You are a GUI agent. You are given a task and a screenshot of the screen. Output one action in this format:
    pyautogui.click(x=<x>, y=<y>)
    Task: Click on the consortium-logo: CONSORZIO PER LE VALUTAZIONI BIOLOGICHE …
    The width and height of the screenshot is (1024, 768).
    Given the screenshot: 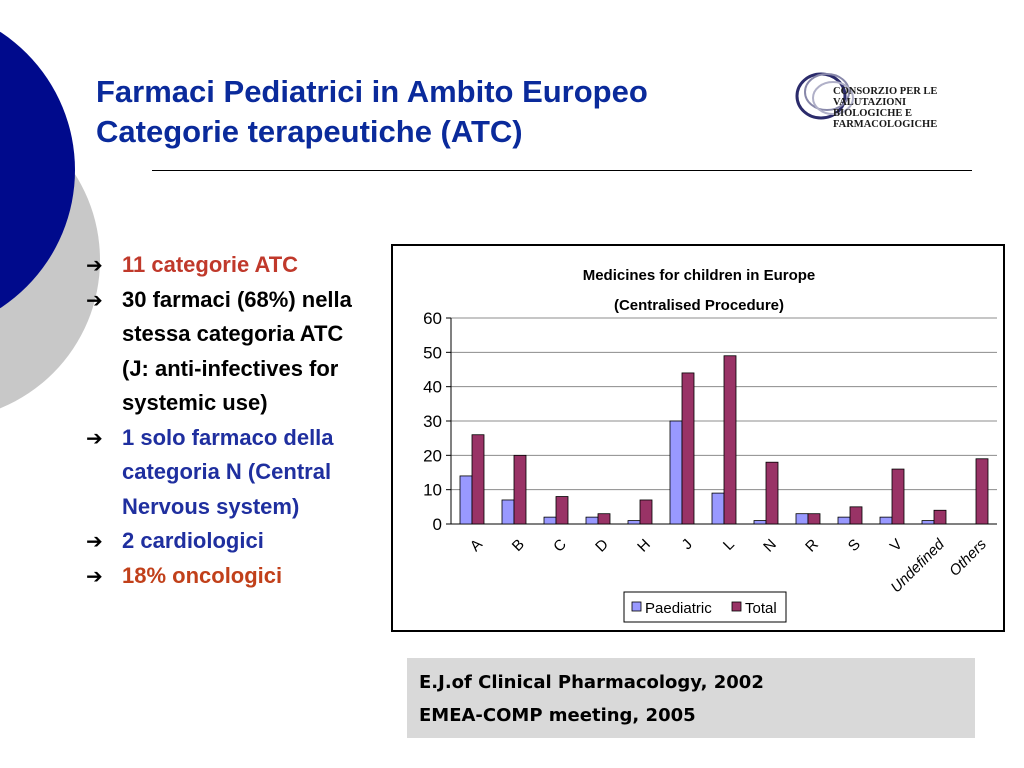 What is the action you would take?
    pyautogui.click(x=868, y=102)
    